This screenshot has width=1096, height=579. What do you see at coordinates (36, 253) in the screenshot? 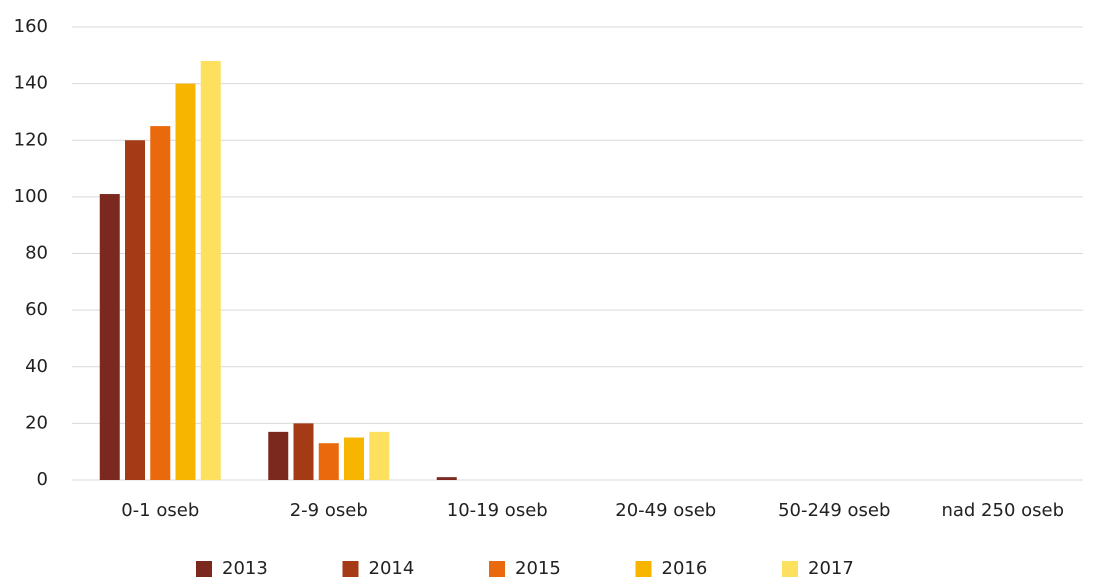
I see `y-tick-label: 80` at bounding box center [36, 253].